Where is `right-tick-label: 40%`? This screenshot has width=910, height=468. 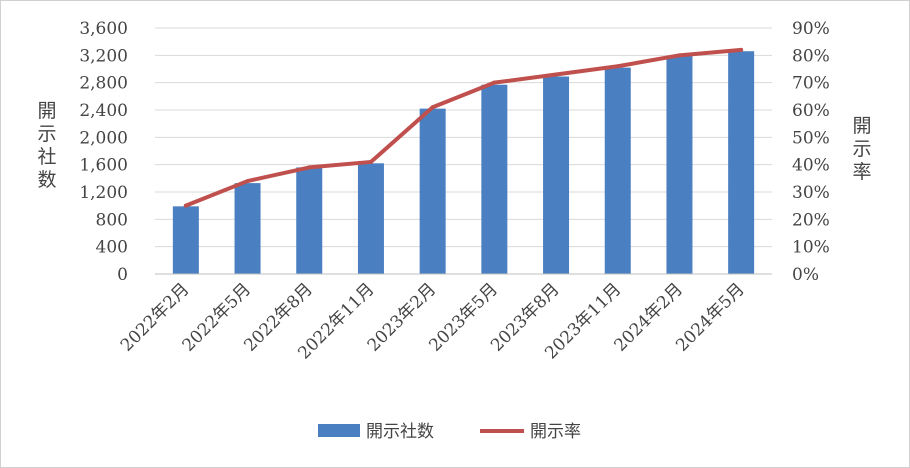
right-tick-label: 40% is located at coordinates (811, 166).